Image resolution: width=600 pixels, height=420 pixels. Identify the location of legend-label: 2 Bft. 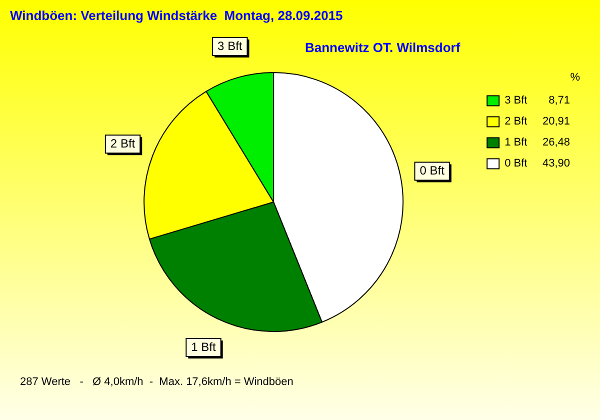
(516, 122).